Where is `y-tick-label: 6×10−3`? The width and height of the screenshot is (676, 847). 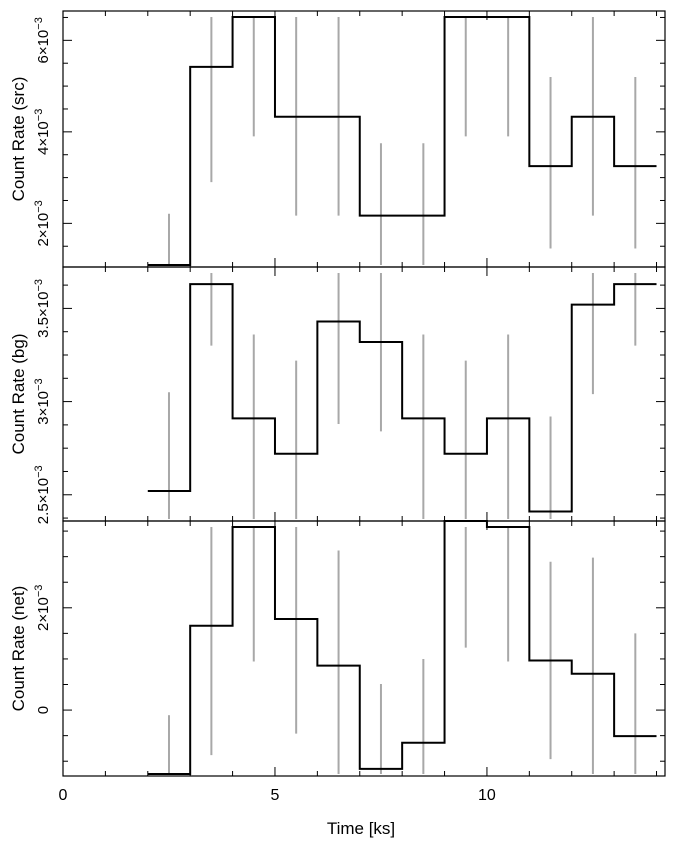
y-tick-label: 6×10−3 is located at coordinates (42, 40).